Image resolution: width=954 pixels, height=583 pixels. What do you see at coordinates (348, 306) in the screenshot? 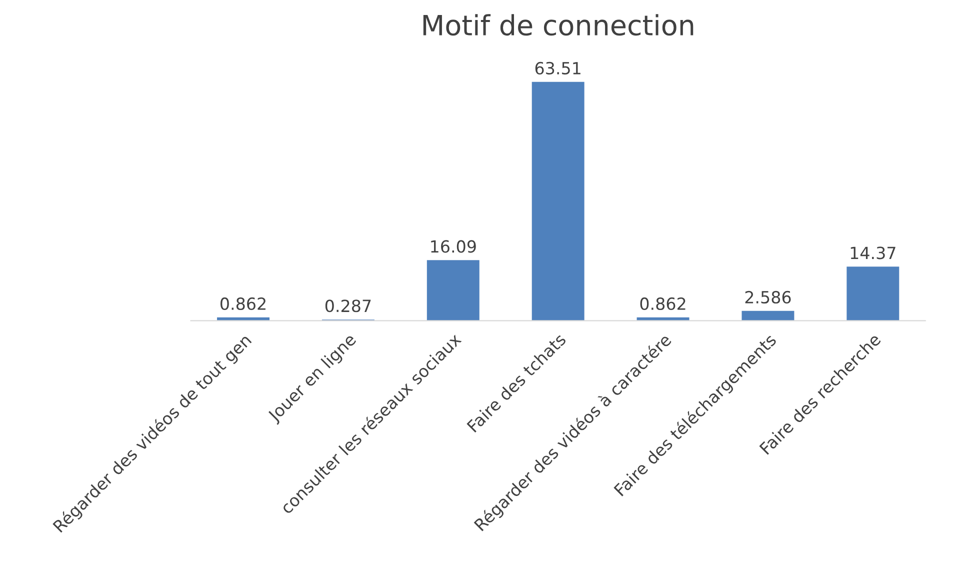
I see `data-label: 0.287` at bounding box center [348, 306].